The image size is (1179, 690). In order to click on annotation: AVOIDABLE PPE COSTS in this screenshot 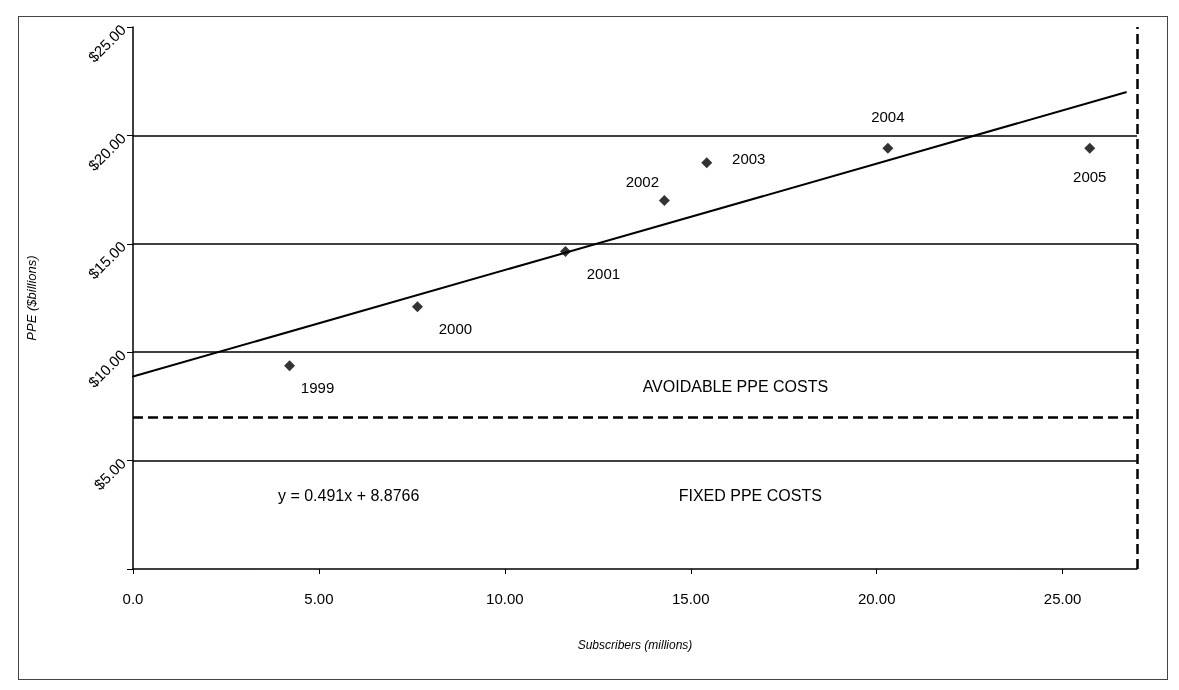, I will do `click(735, 387)`.